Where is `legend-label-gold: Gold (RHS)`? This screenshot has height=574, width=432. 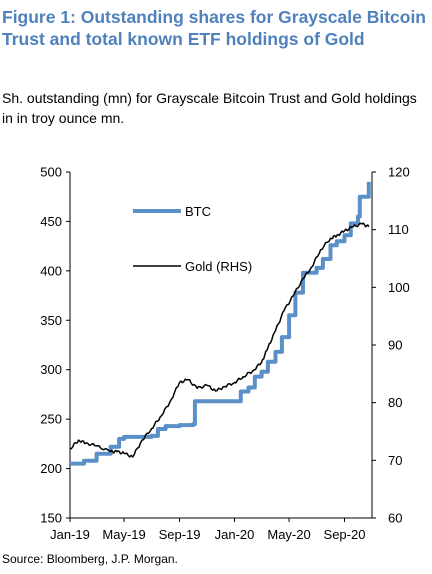 legend-label-gold: Gold (RHS) is located at coordinates (218, 266).